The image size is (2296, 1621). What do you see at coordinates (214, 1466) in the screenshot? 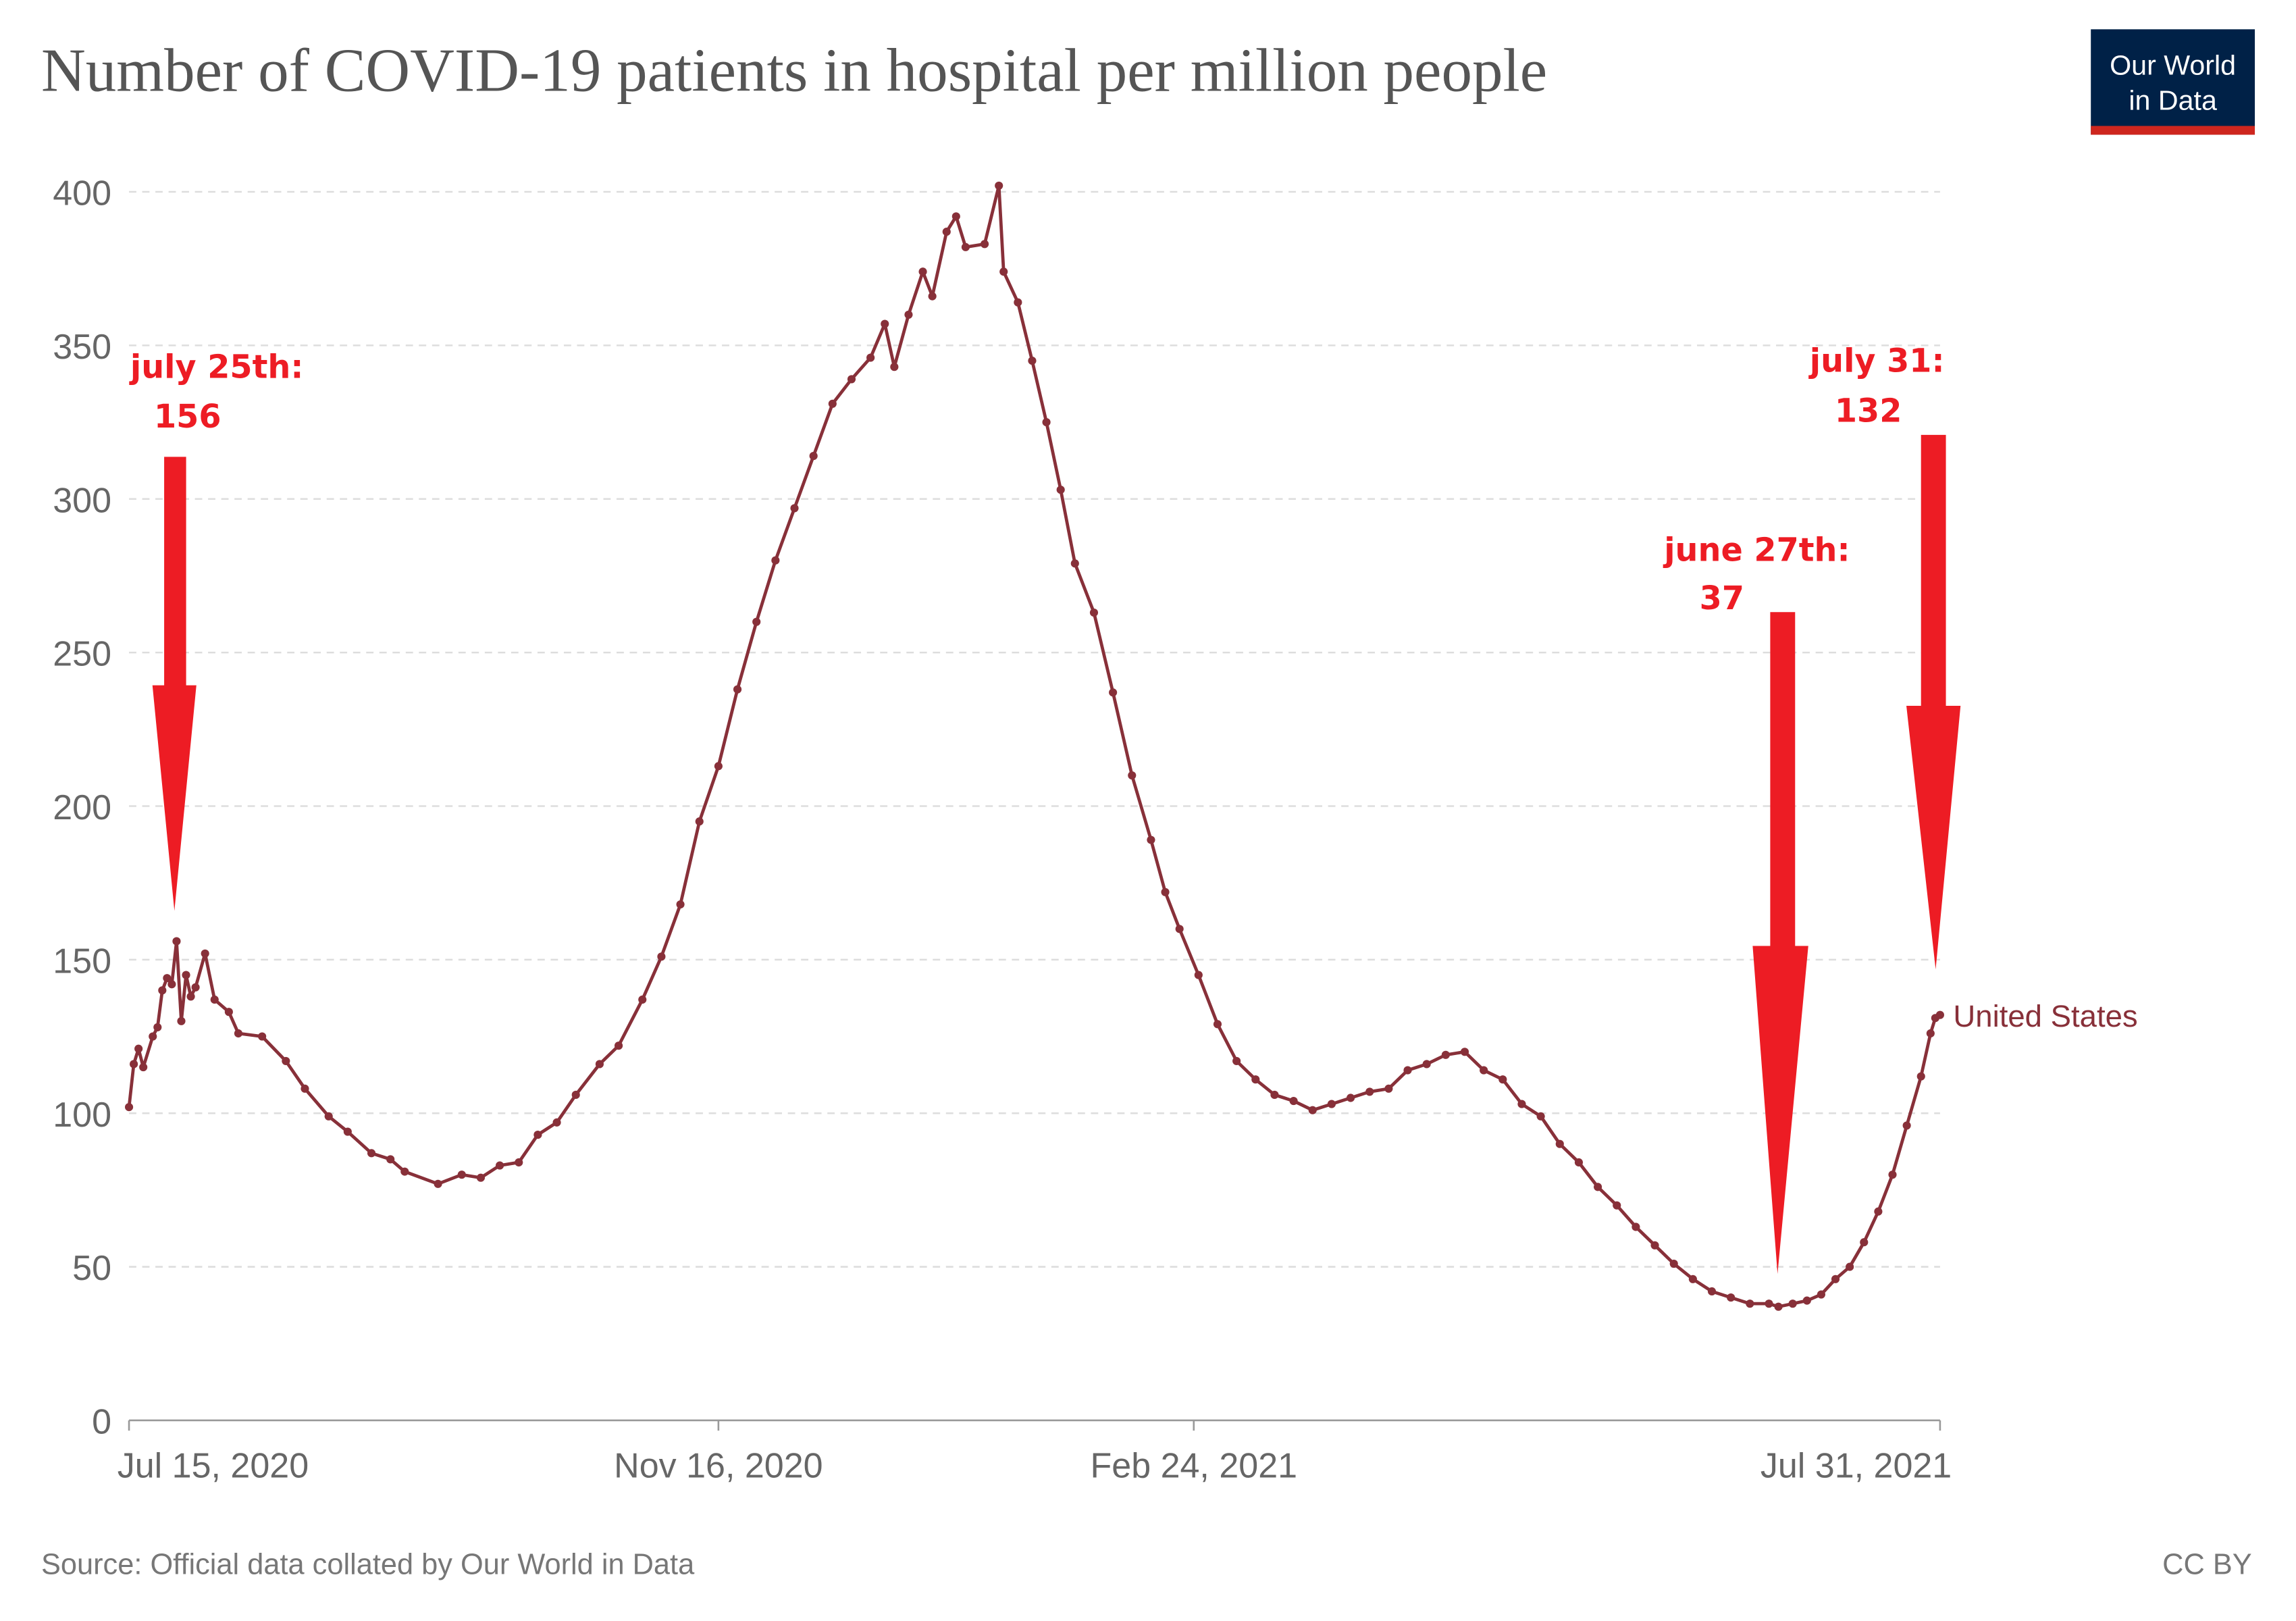
I see `x-tick-label: Jul 15, 2020` at bounding box center [214, 1466].